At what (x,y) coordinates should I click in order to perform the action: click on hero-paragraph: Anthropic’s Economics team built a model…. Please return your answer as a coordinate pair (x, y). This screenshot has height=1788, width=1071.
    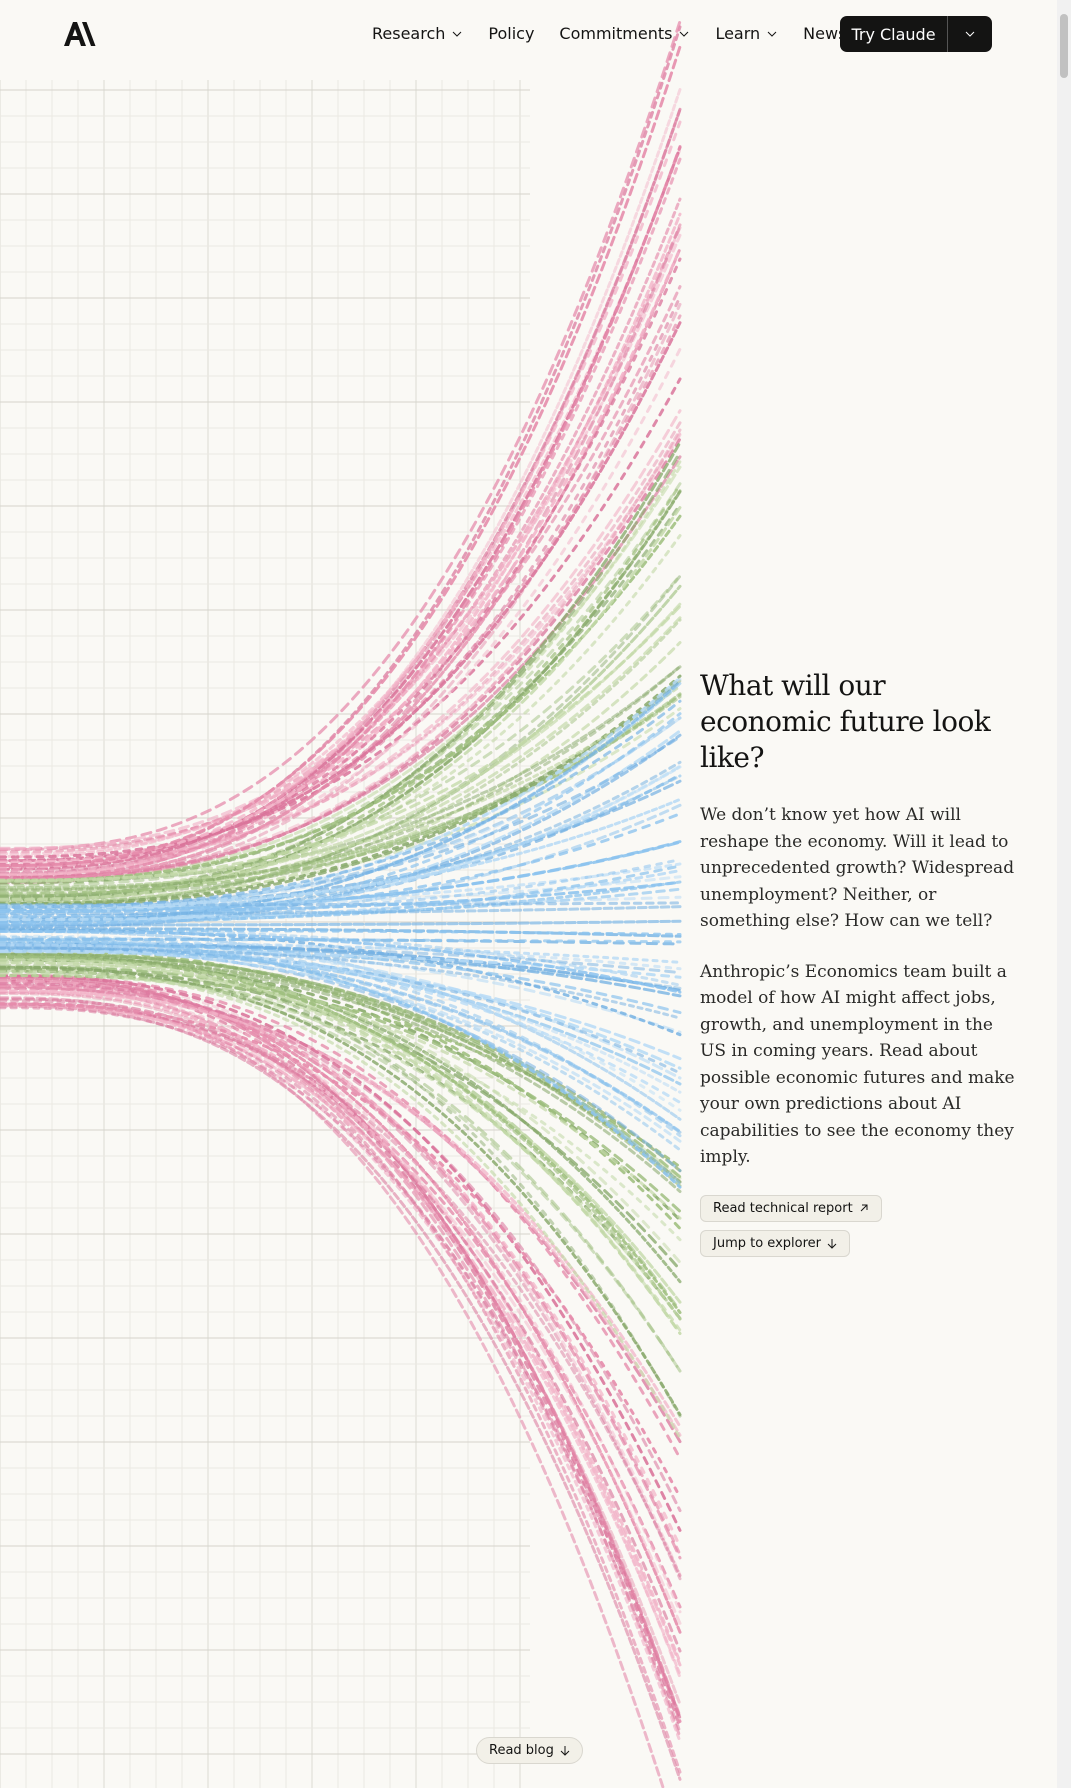
    Looking at the image, I should click on (857, 1064).